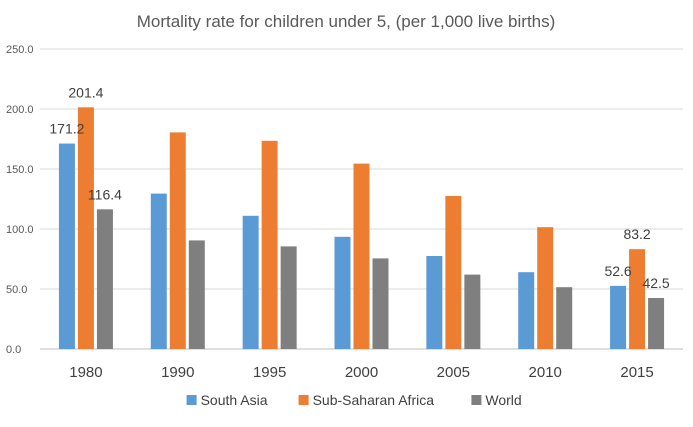 This screenshot has height=427, width=693. Describe the element at coordinates (16, 290) in the screenshot. I see `y-tick-label: 50.0` at that location.